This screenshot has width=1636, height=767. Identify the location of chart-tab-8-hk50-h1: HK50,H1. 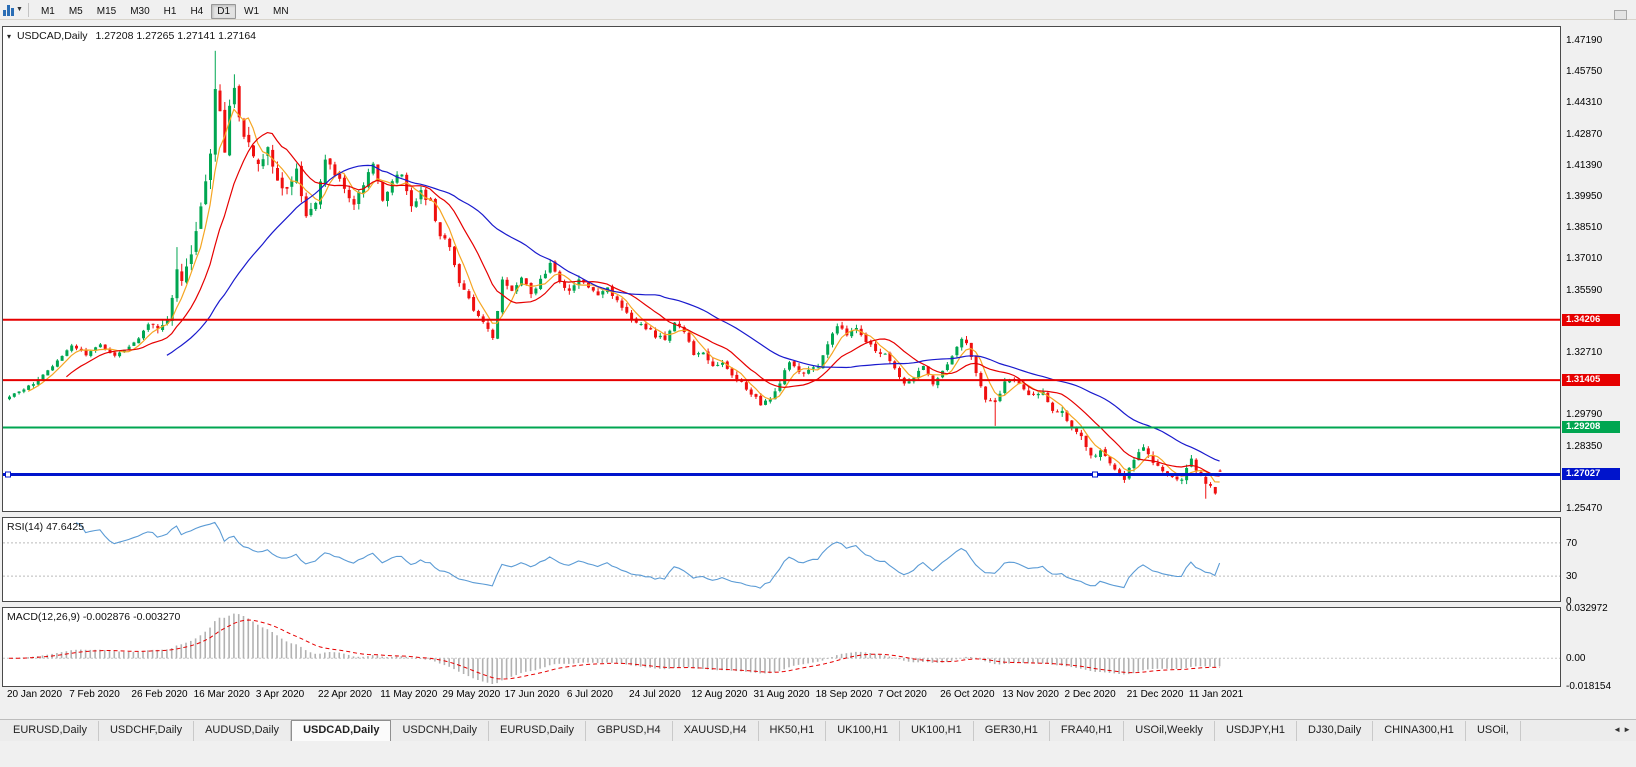
(793, 731).